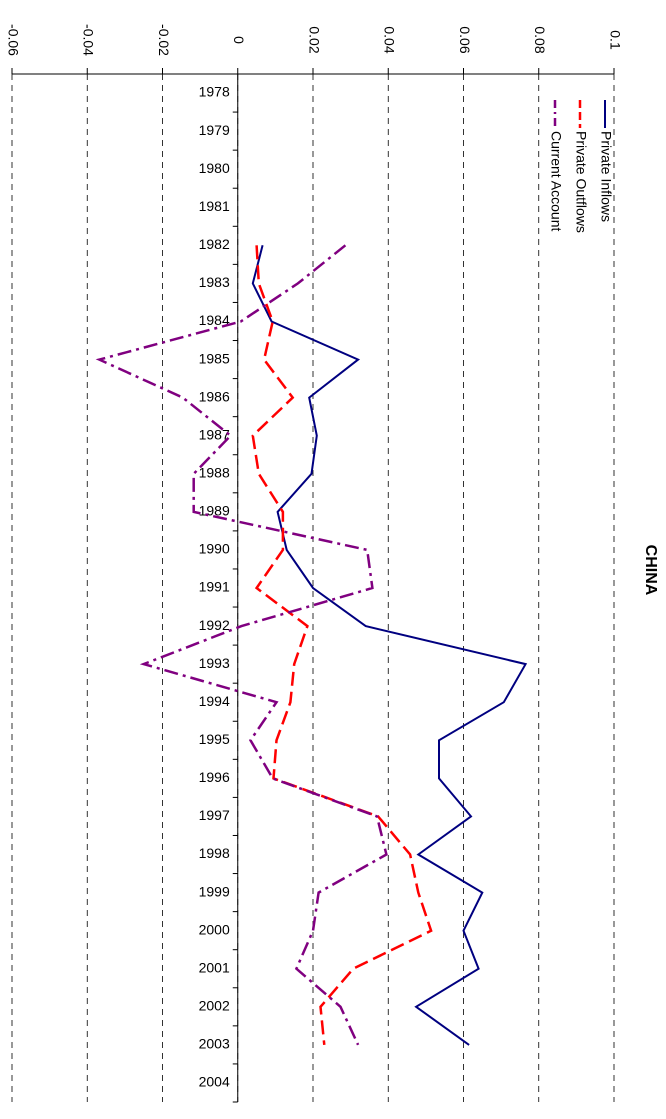 The image size is (666, 1119). I want to click on category-label: 2001, so click(214, 967).